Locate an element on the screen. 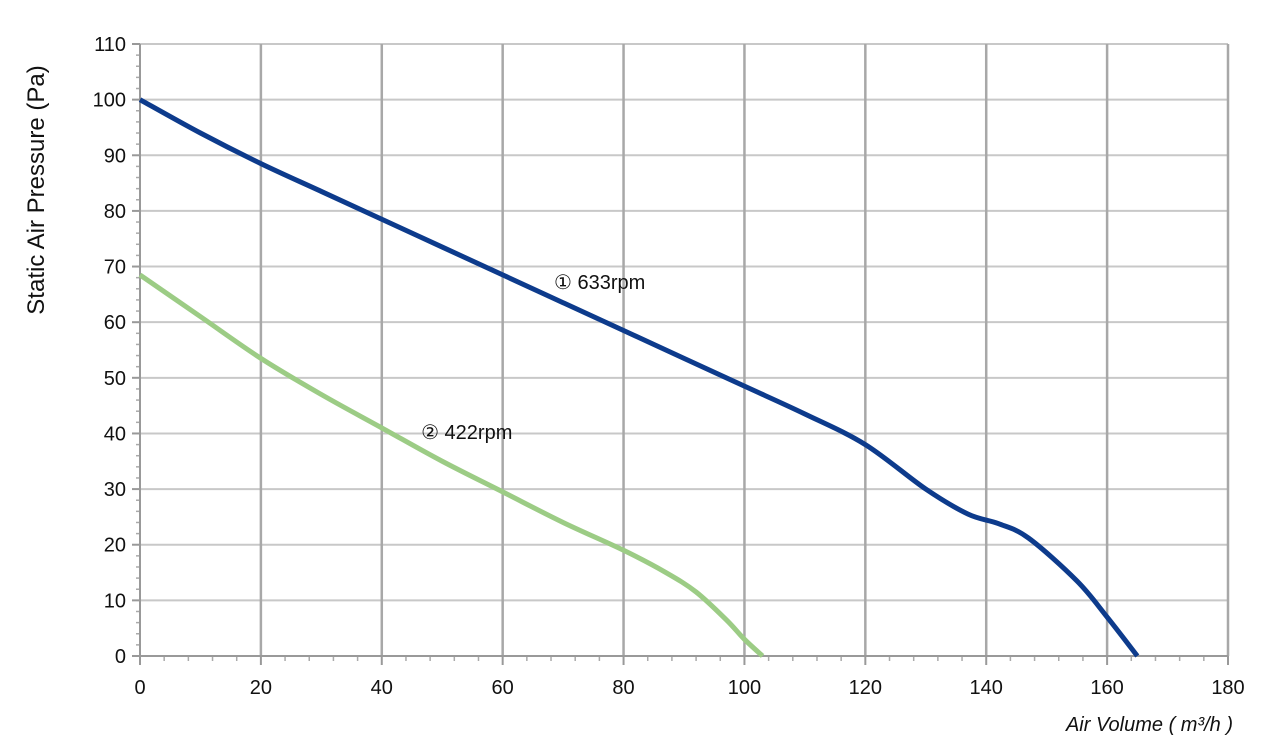  x-tick-label: 0 is located at coordinates (139, 688).